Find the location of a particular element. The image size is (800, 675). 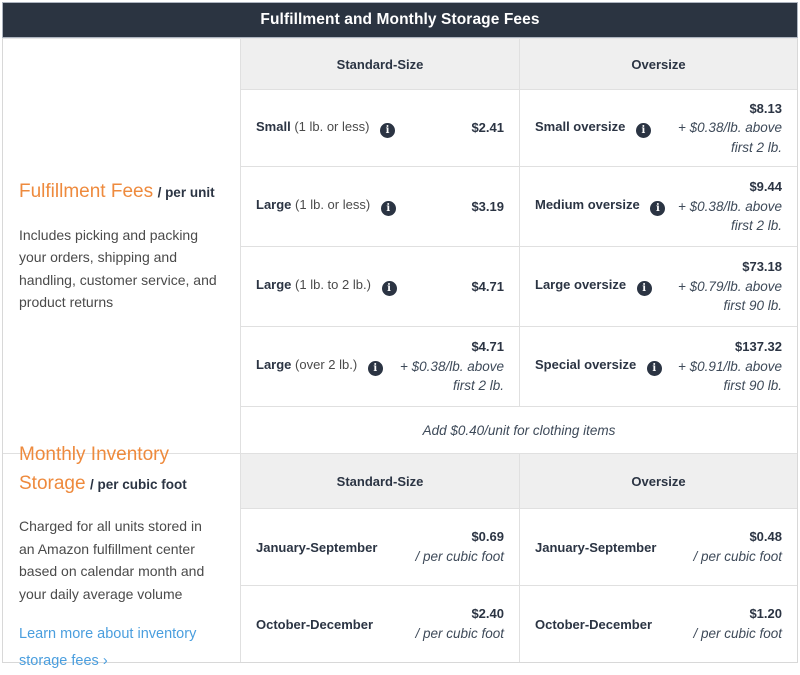

storage-oversize-header: Oversize is located at coordinates (658, 480).